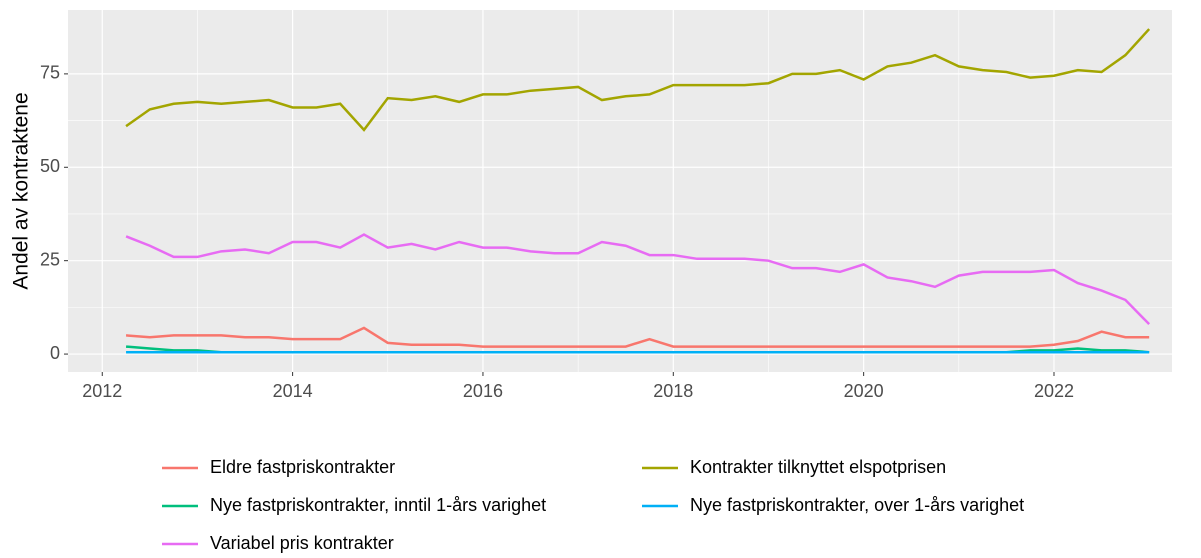  I want to click on x-tick-label: 2012, so click(102, 391).